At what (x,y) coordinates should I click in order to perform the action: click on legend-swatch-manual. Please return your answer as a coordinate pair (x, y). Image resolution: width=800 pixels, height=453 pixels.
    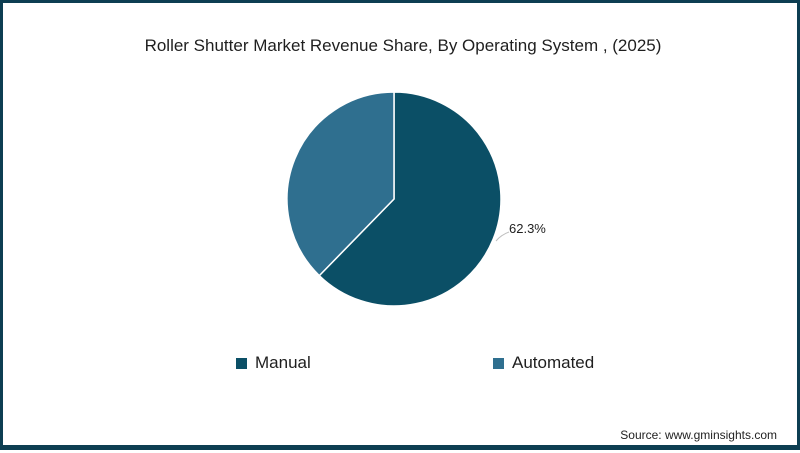
    Looking at the image, I should click on (241, 363).